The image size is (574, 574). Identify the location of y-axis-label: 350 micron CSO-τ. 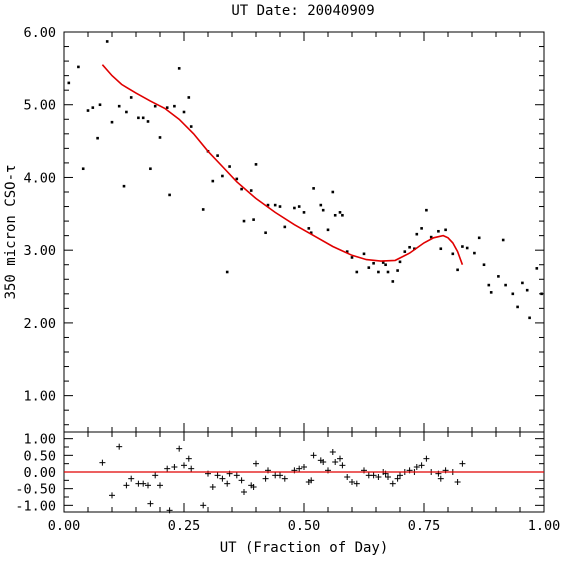
(11, 232).